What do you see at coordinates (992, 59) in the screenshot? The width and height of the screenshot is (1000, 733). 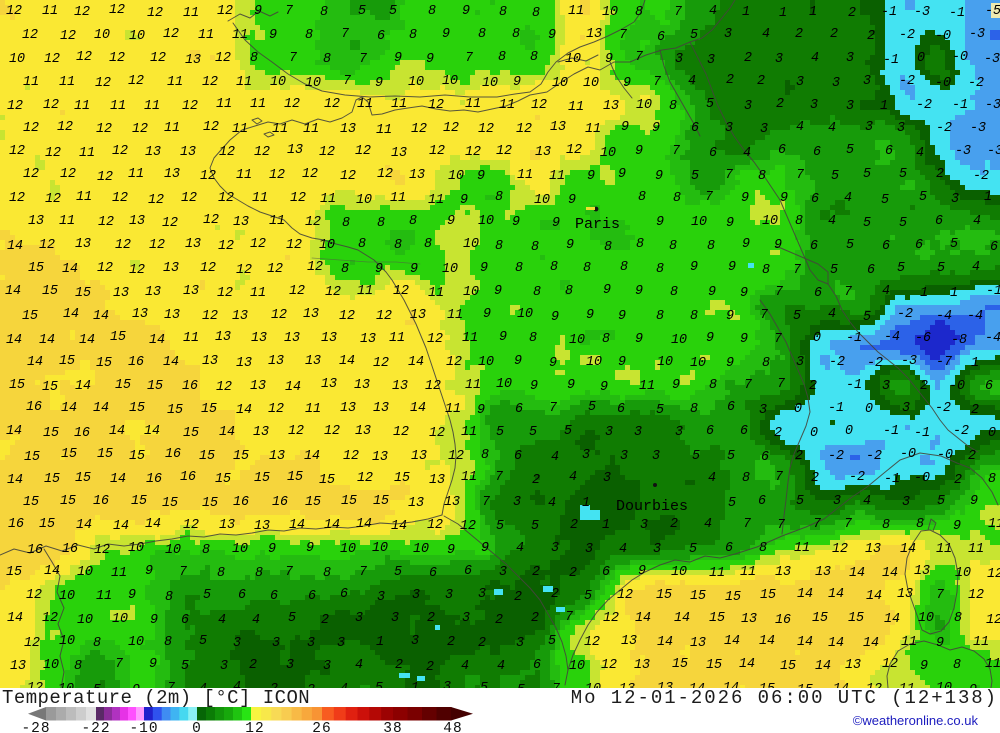 I see `svg-text: -3` at bounding box center [992, 59].